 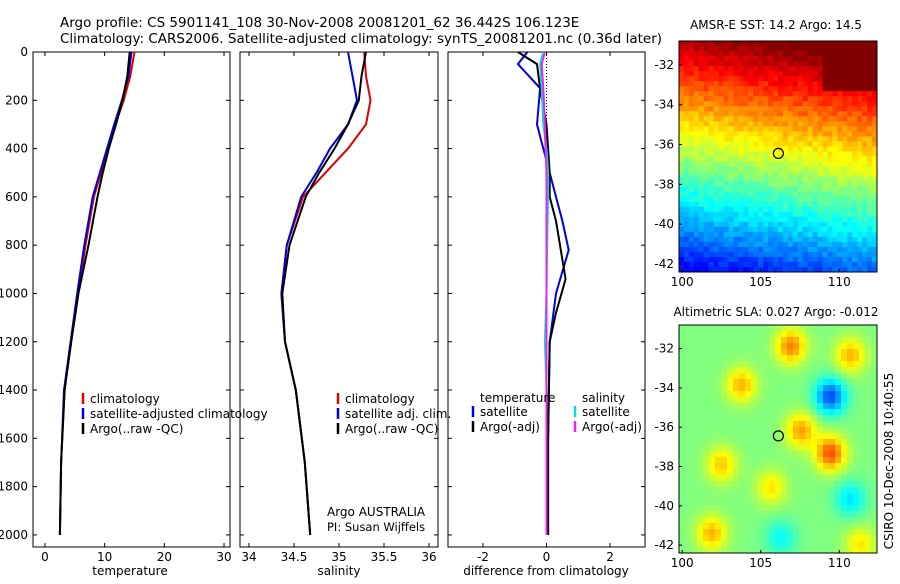 I want to click on y-tick-label: 1400, so click(x=14, y=390).